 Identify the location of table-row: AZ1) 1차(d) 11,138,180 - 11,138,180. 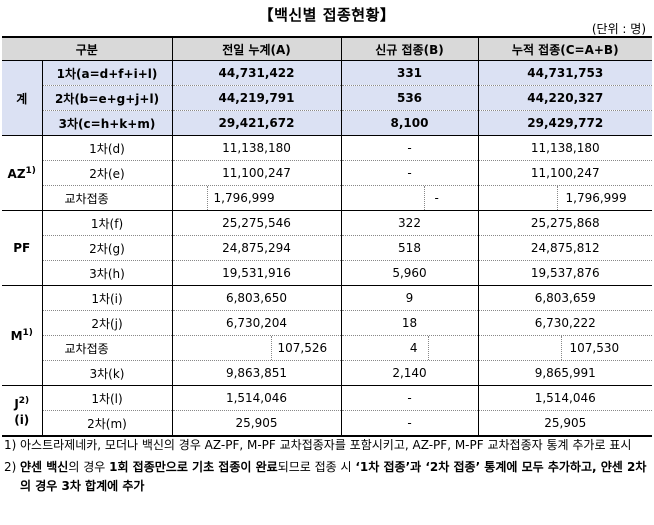
(327, 173).